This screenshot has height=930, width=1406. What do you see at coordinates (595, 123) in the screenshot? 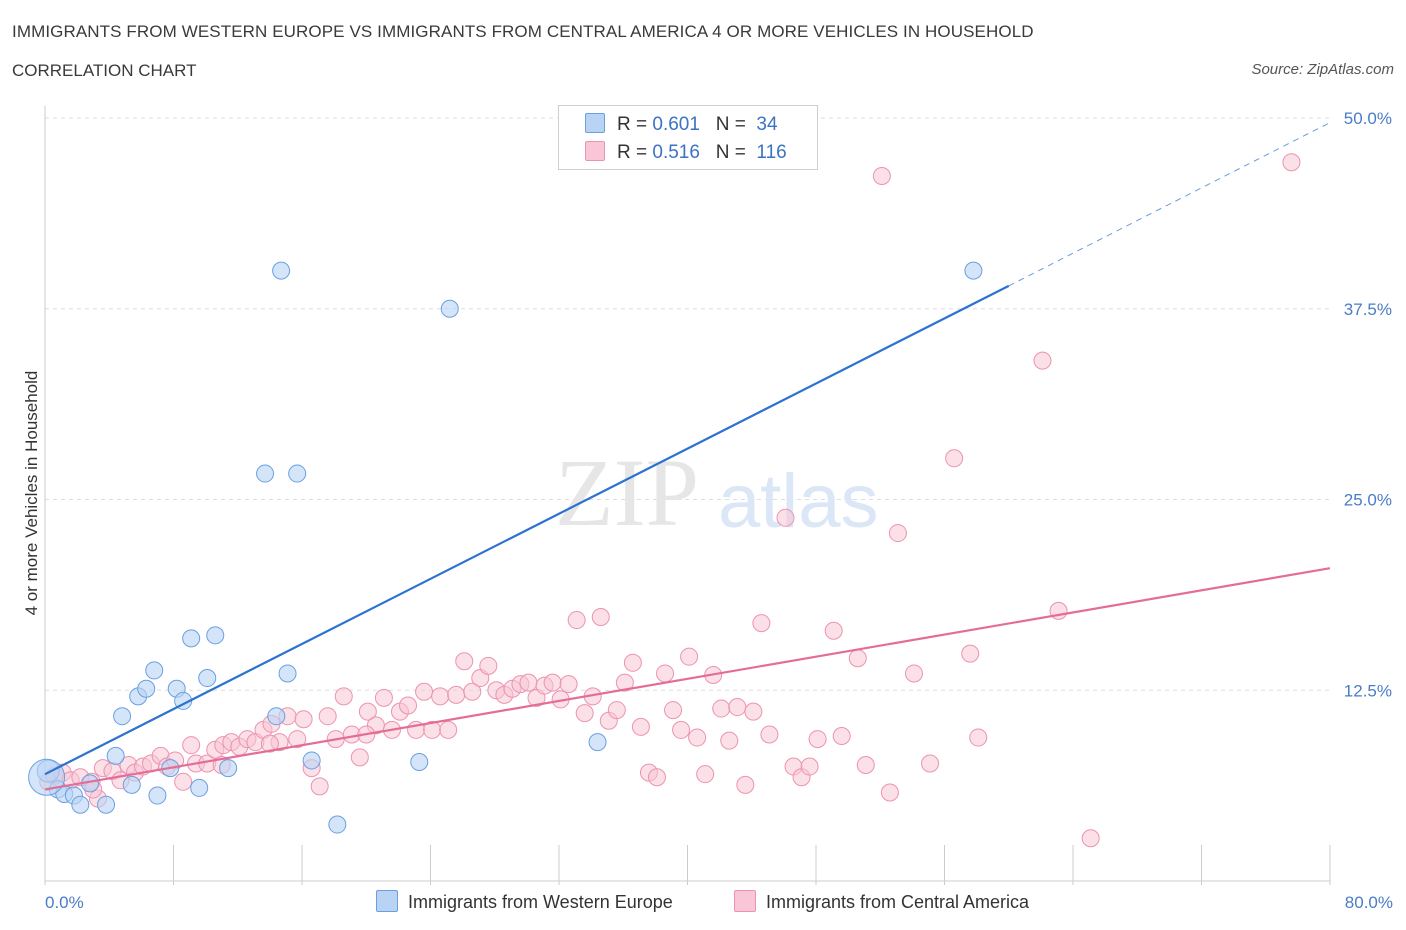
I see `legend-swatch-blue` at bounding box center [595, 123].